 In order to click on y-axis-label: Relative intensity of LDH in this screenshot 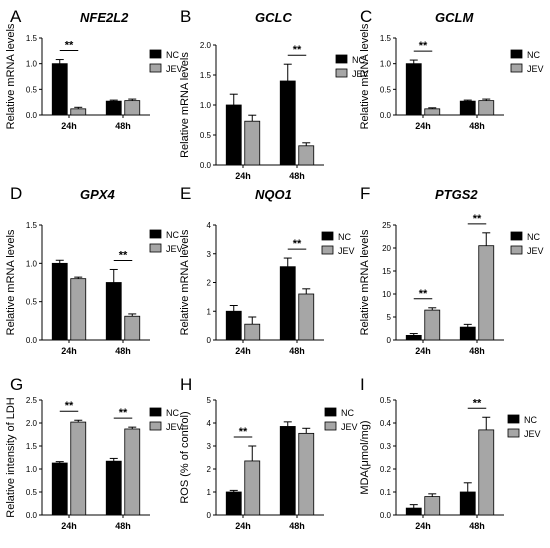, I will do `click(11, 457)`.